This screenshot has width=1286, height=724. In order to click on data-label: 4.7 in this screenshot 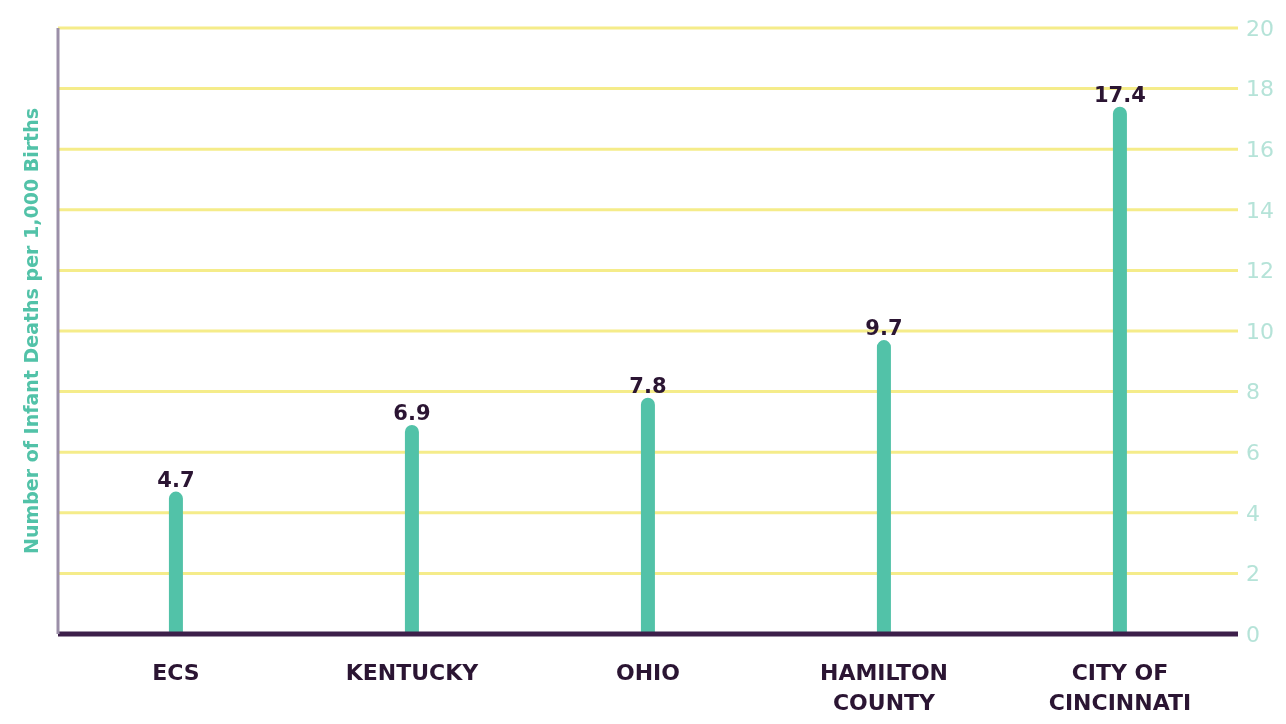, I will do `click(176, 479)`.